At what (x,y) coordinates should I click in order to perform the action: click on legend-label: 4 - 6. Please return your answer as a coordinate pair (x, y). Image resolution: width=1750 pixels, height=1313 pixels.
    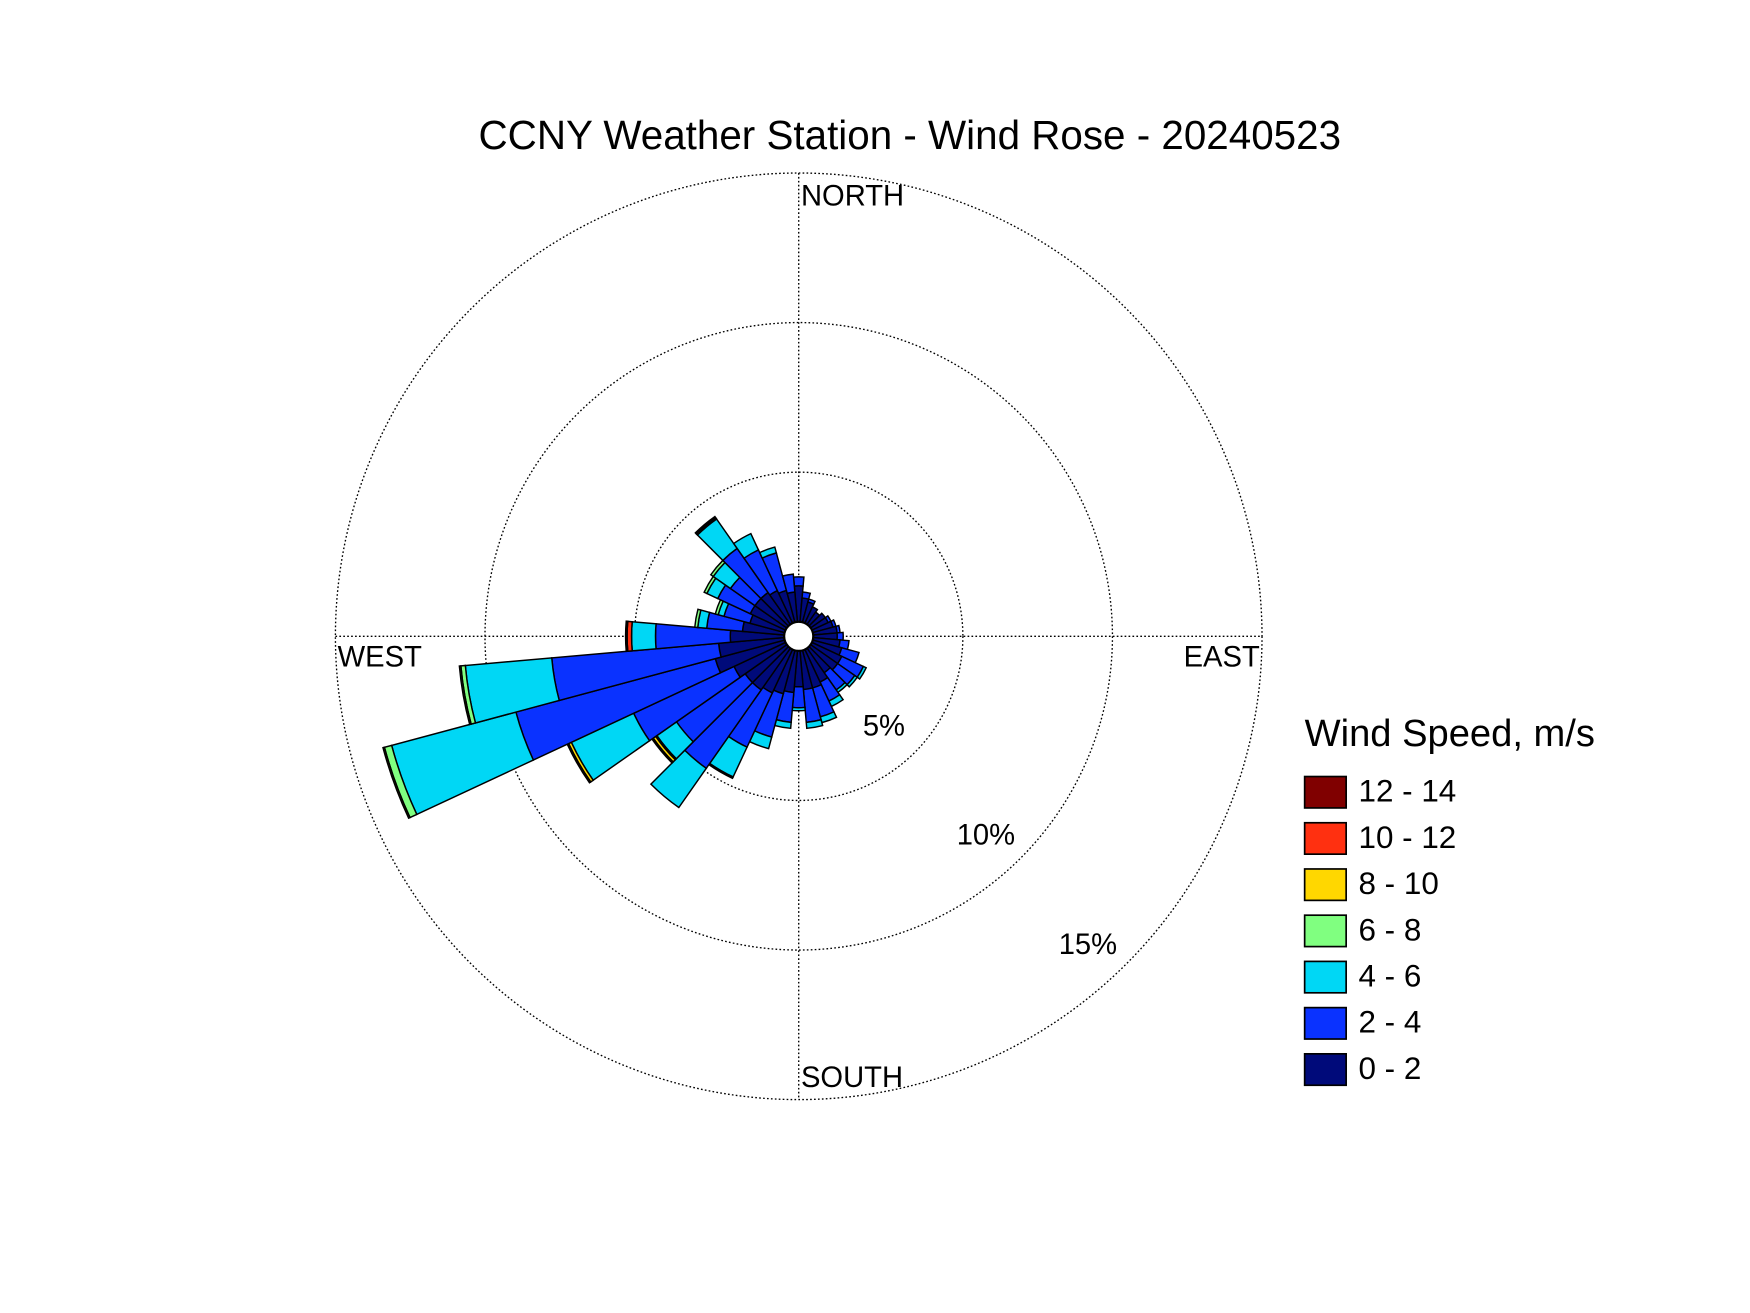
    Looking at the image, I should click on (1389, 976).